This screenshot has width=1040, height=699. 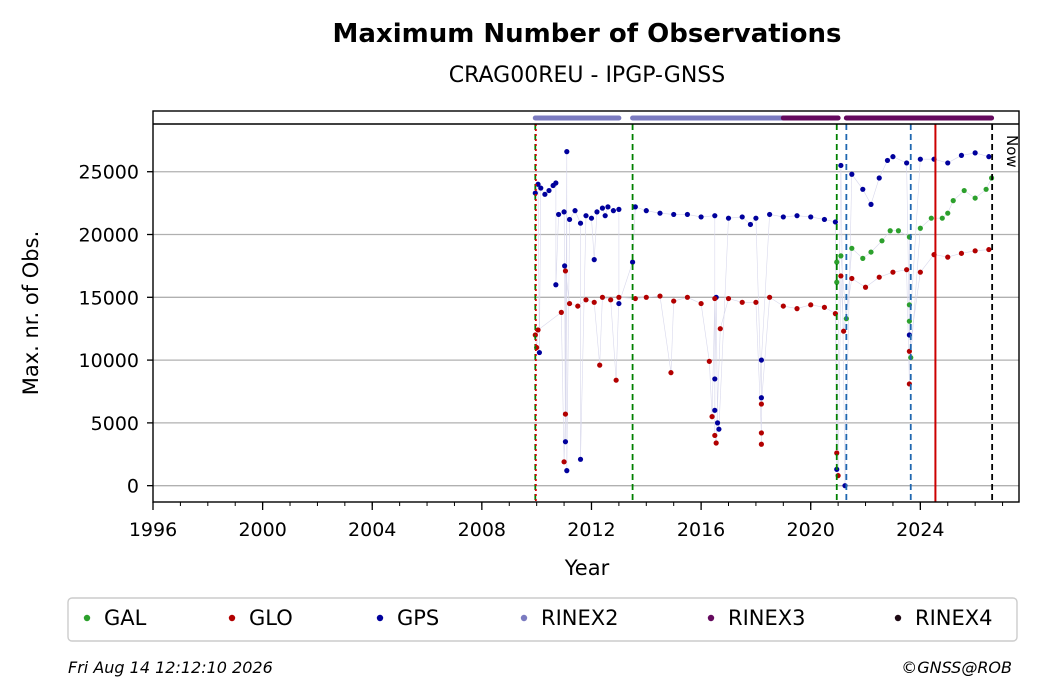 What do you see at coordinates (153, 530) in the screenshot?
I see `x-tick-label: 1996` at bounding box center [153, 530].